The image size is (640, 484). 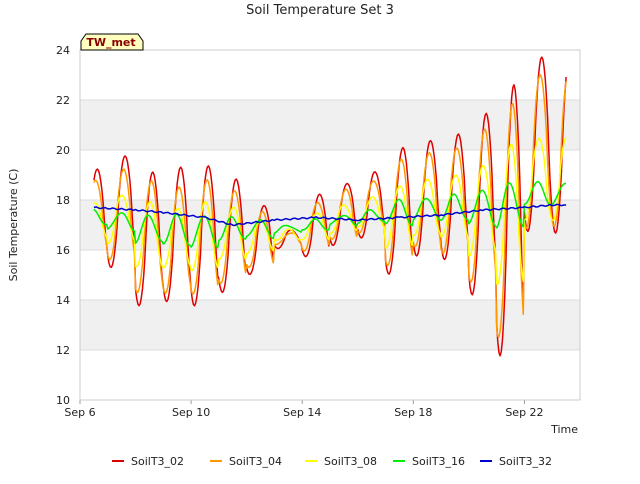 What do you see at coordinates (63, 150) in the screenshot?
I see `y-tick-label: 20` at bounding box center [63, 150].